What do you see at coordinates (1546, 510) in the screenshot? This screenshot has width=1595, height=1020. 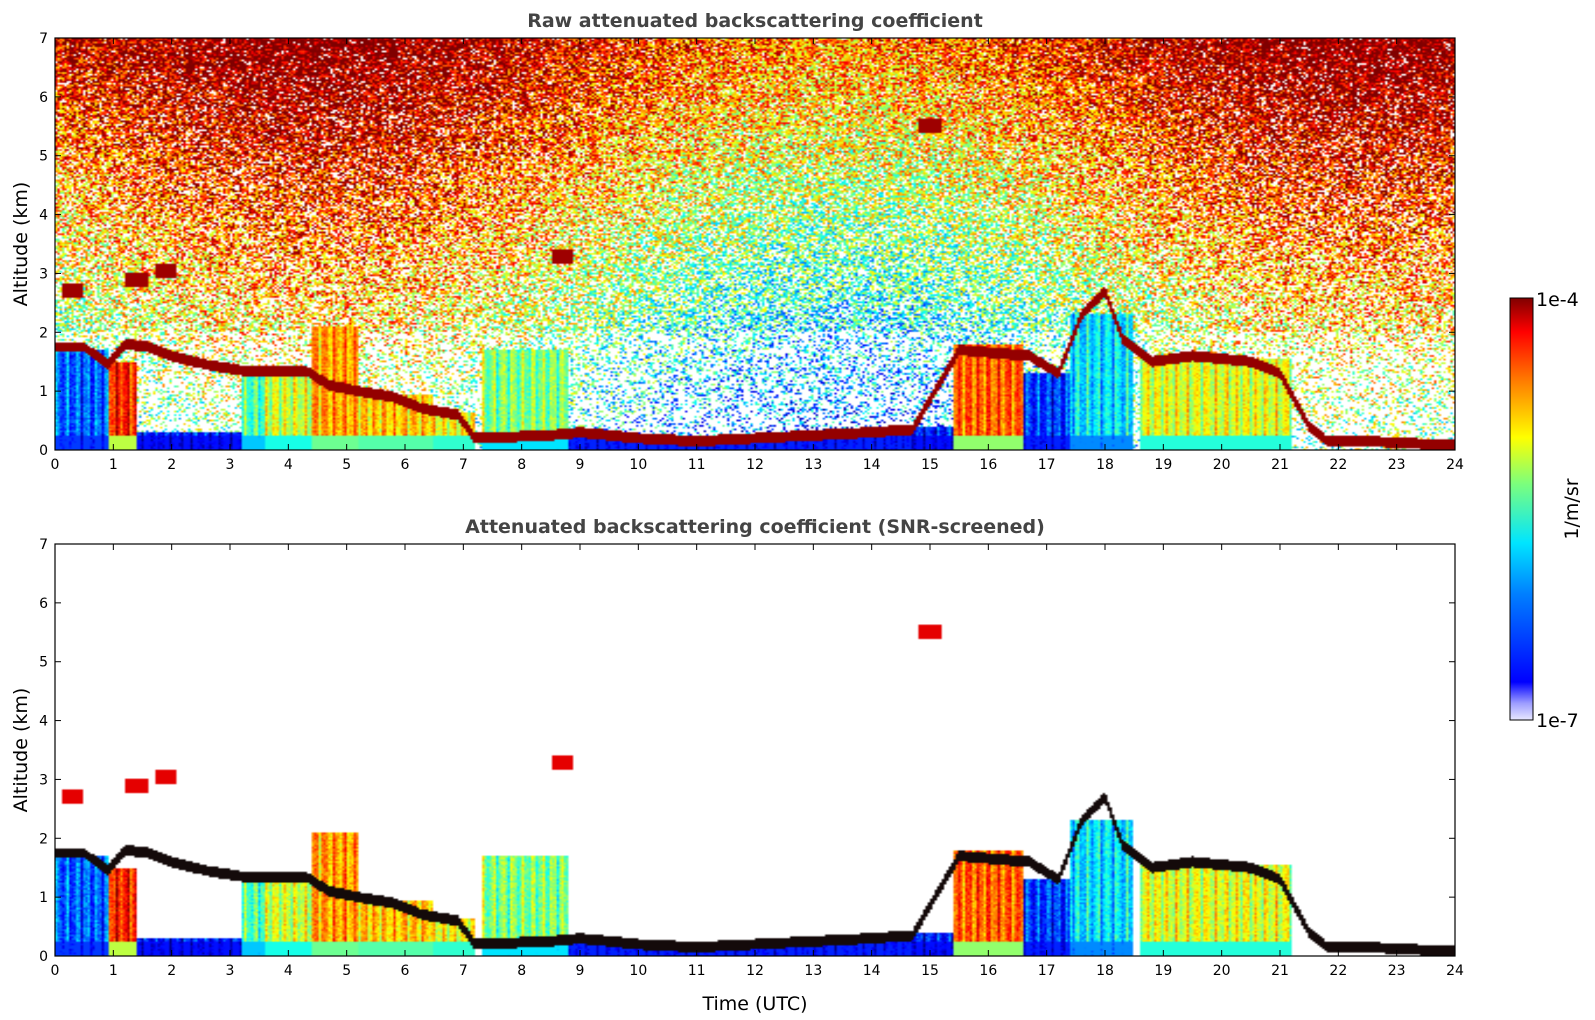 I see `colorbar: 1e-4 1e-7 1/m/sr` at bounding box center [1546, 510].